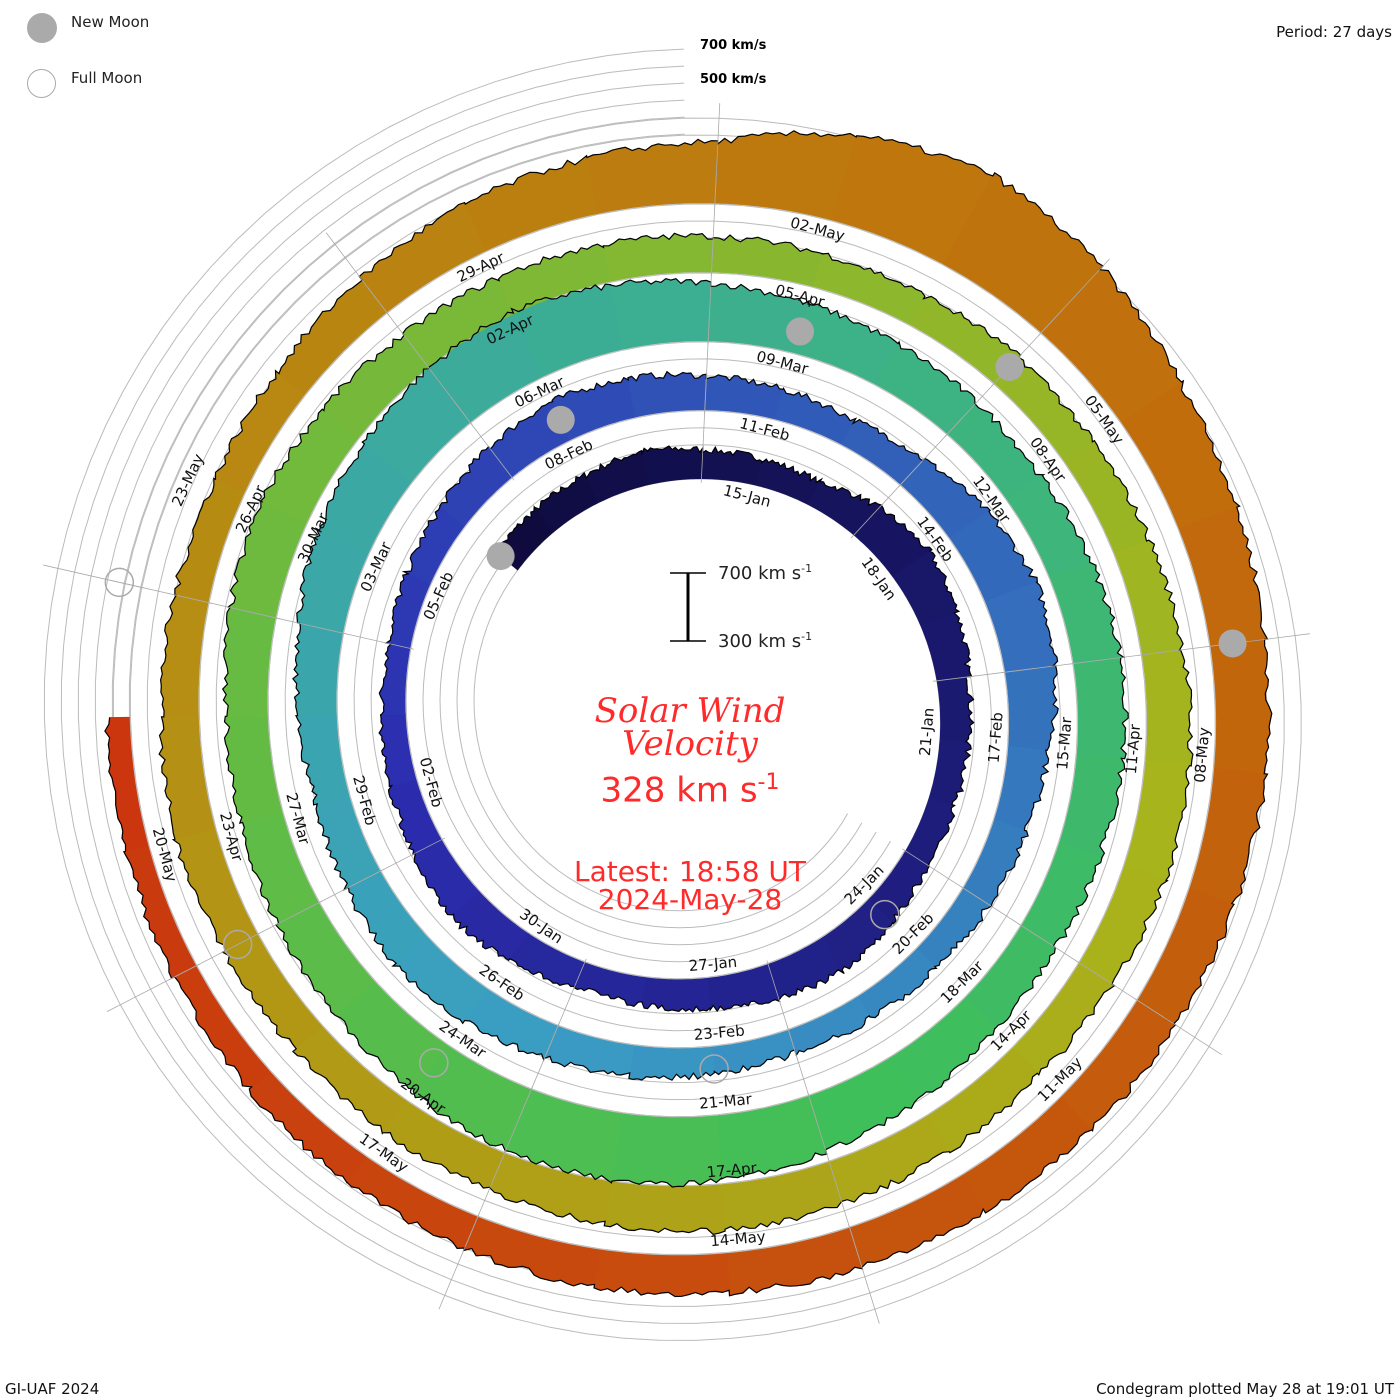 This screenshot has width=1400, height=1400. What do you see at coordinates (1133, 749) in the screenshot?
I see `date-label: 11-Apr` at bounding box center [1133, 749].